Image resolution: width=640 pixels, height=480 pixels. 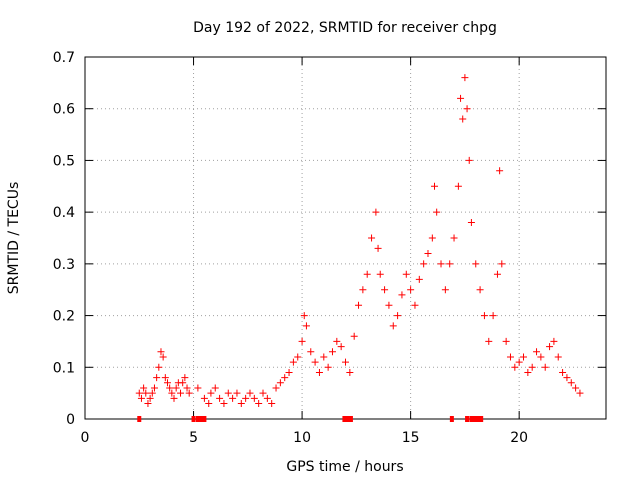 What do you see at coordinates (310, 419) in the screenshot?
I see `data-gap-markers` at bounding box center [310, 419].